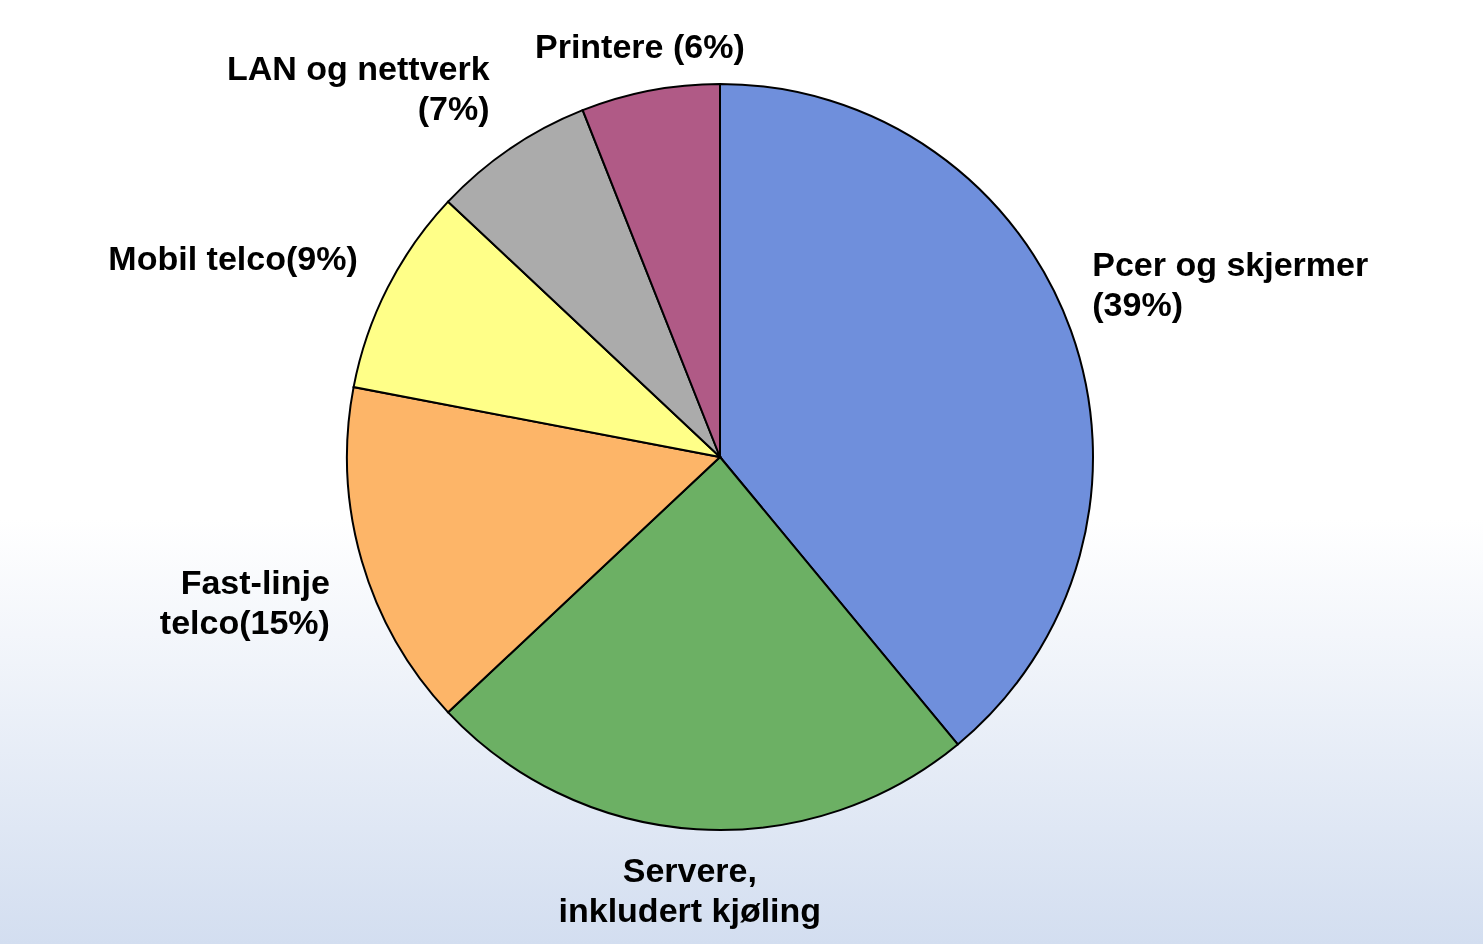 The width and height of the screenshot is (1483, 944). What do you see at coordinates (690, 890) in the screenshot?
I see `slice-label: Servere, inkludert kjøling` at bounding box center [690, 890].